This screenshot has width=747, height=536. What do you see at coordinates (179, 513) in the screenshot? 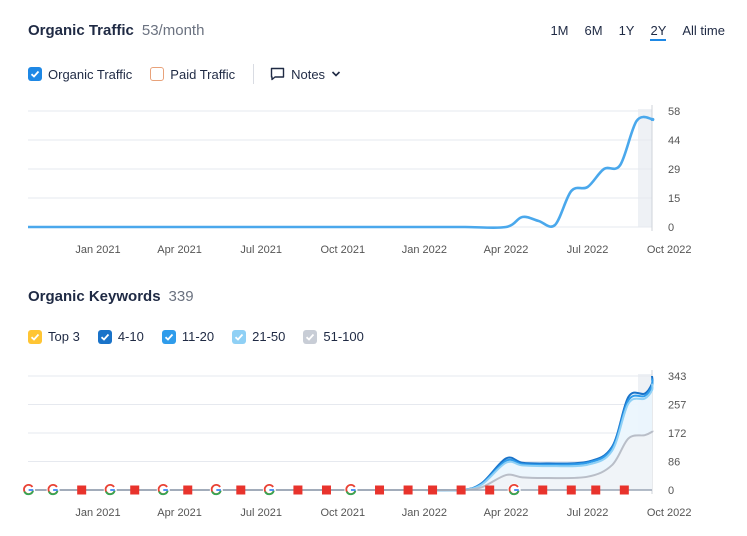
I see `keywords-x-tick: Apr 2021` at bounding box center [179, 513].